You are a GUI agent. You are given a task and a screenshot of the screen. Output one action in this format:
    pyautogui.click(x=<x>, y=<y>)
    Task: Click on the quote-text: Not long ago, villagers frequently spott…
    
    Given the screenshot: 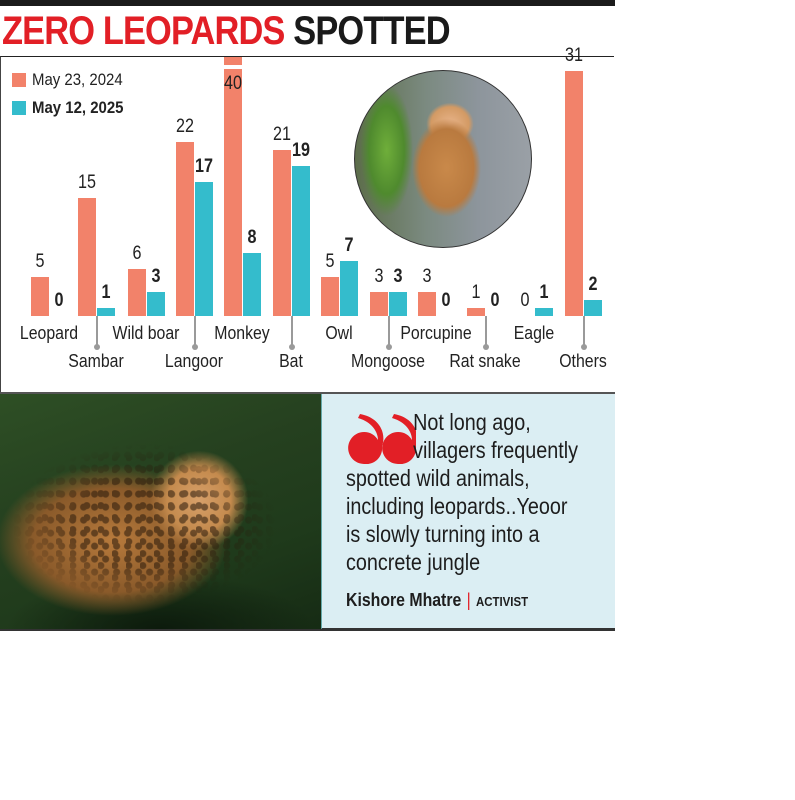 What is the action you would take?
    pyautogui.click(x=462, y=492)
    